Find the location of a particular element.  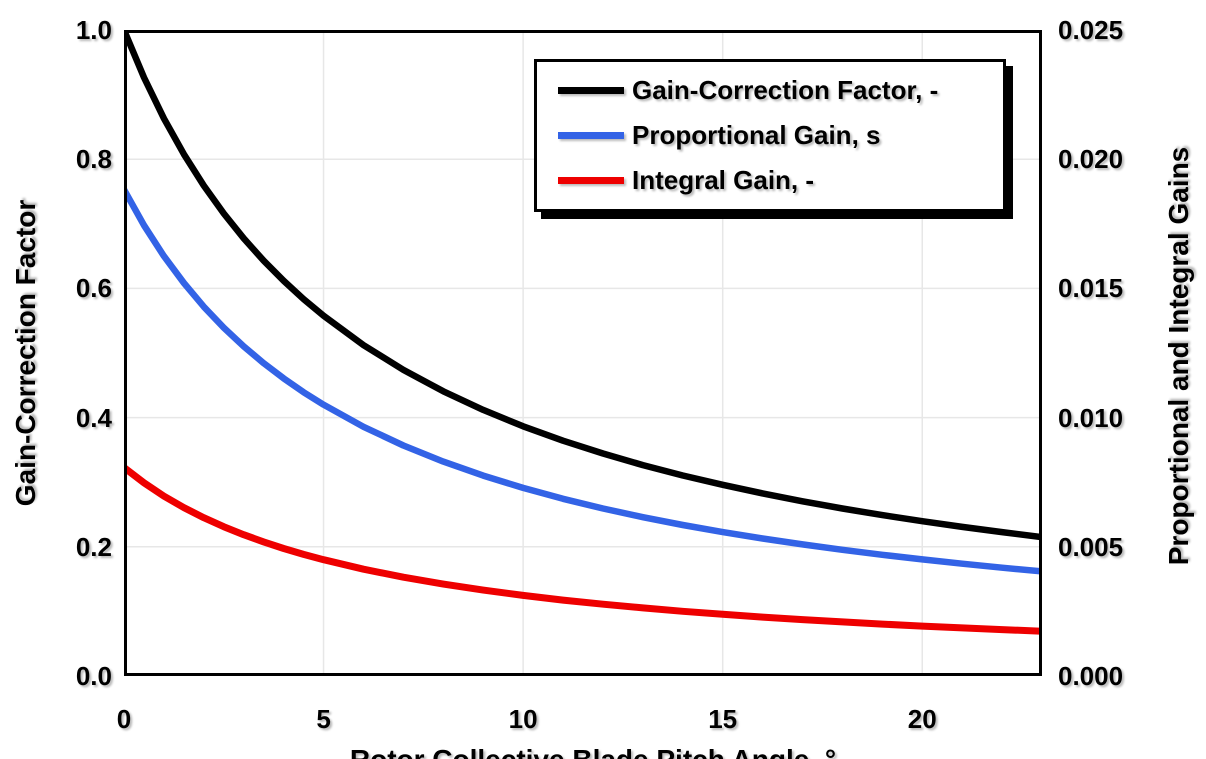

y-right-tick-label: 0.015 is located at coordinates (1091, 288).